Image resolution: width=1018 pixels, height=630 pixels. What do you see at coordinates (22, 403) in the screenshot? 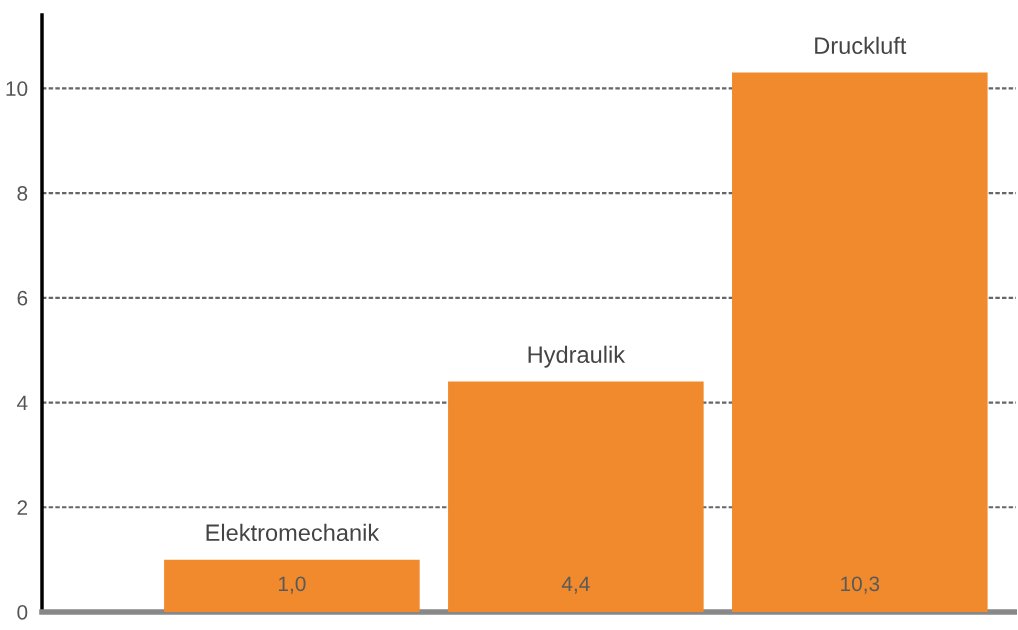
I see `y-tick-label: 4` at bounding box center [22, 403].